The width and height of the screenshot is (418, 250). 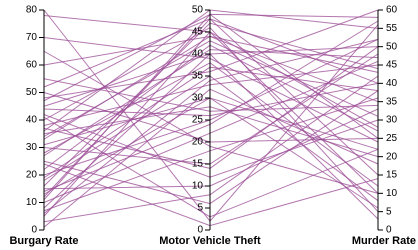 What do you see at coordinates (32, 37) in the screenshot?
I see `tick-label: 70` at bounding box center [32, 37].